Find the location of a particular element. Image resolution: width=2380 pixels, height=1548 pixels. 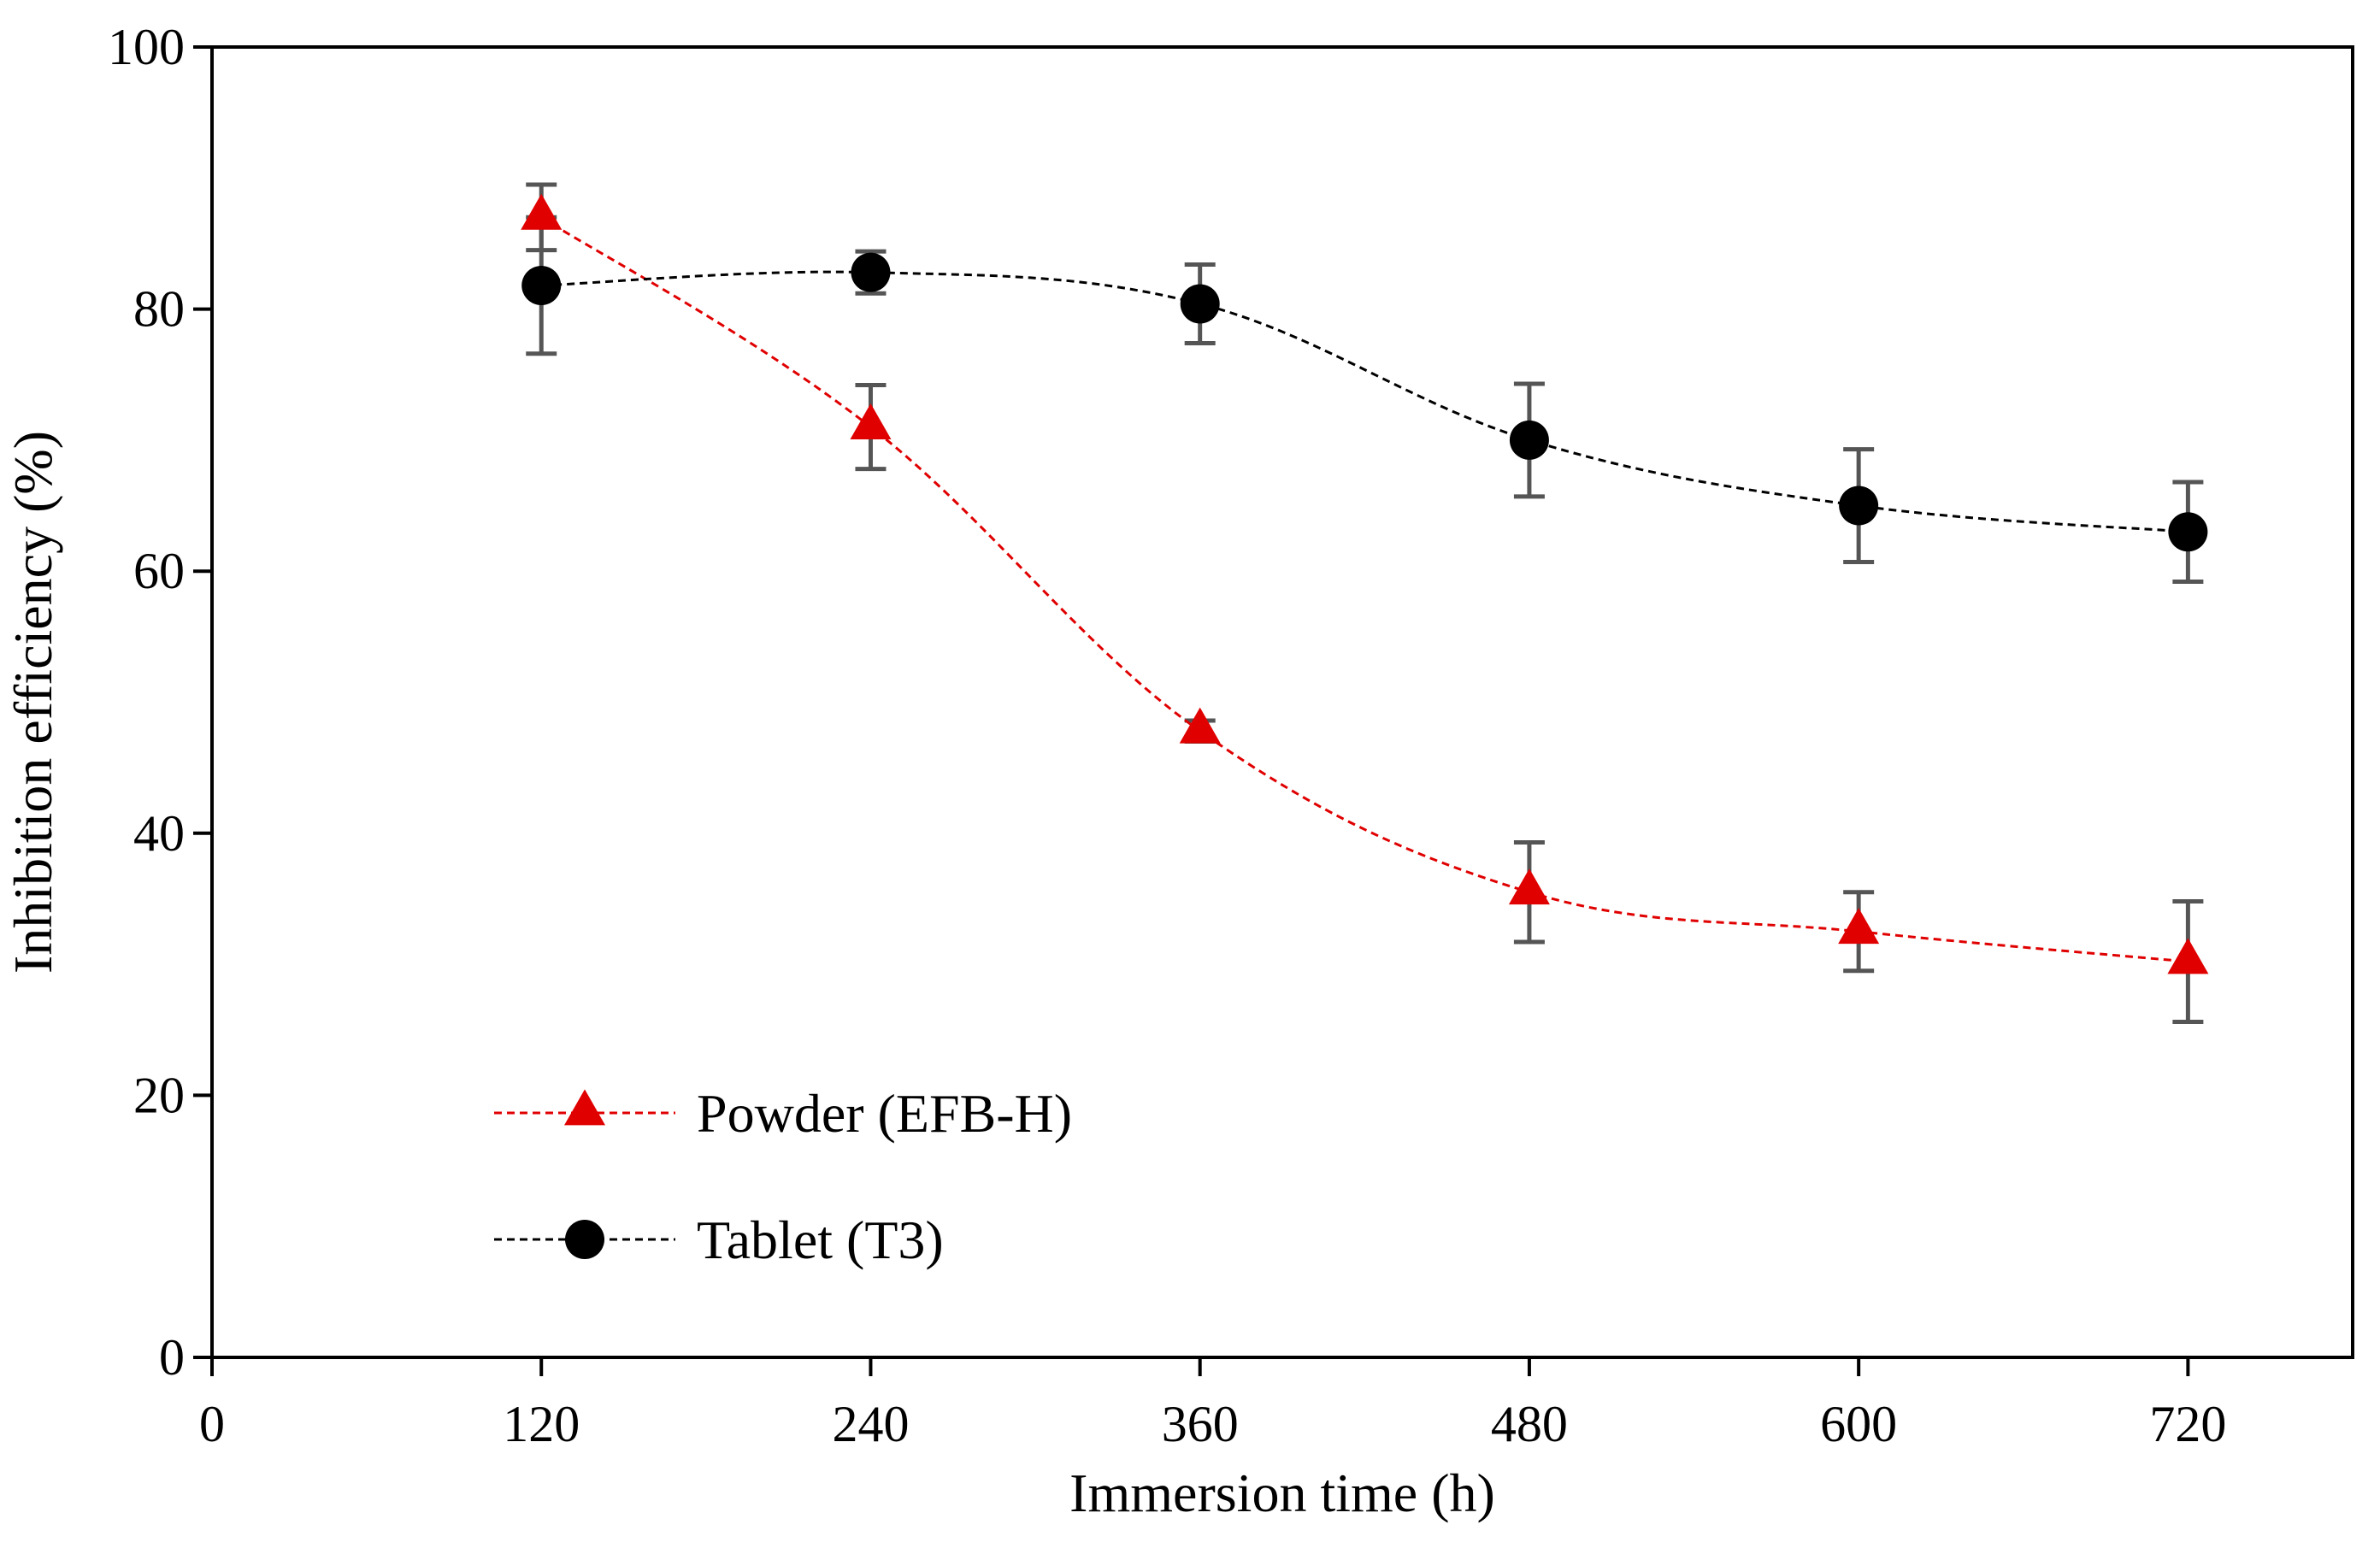

x-tick-label: 0 is located at coordinates (212, 1424).